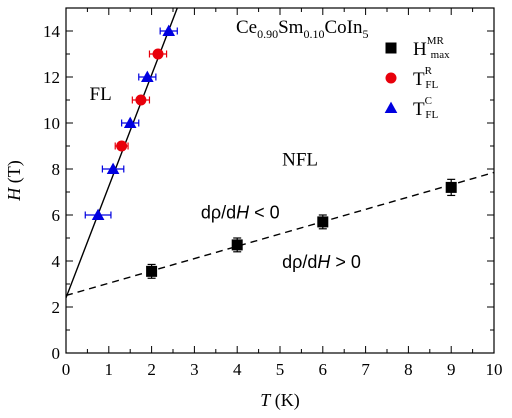  I want to click on y-tick-label: 10, so click(51, 123).